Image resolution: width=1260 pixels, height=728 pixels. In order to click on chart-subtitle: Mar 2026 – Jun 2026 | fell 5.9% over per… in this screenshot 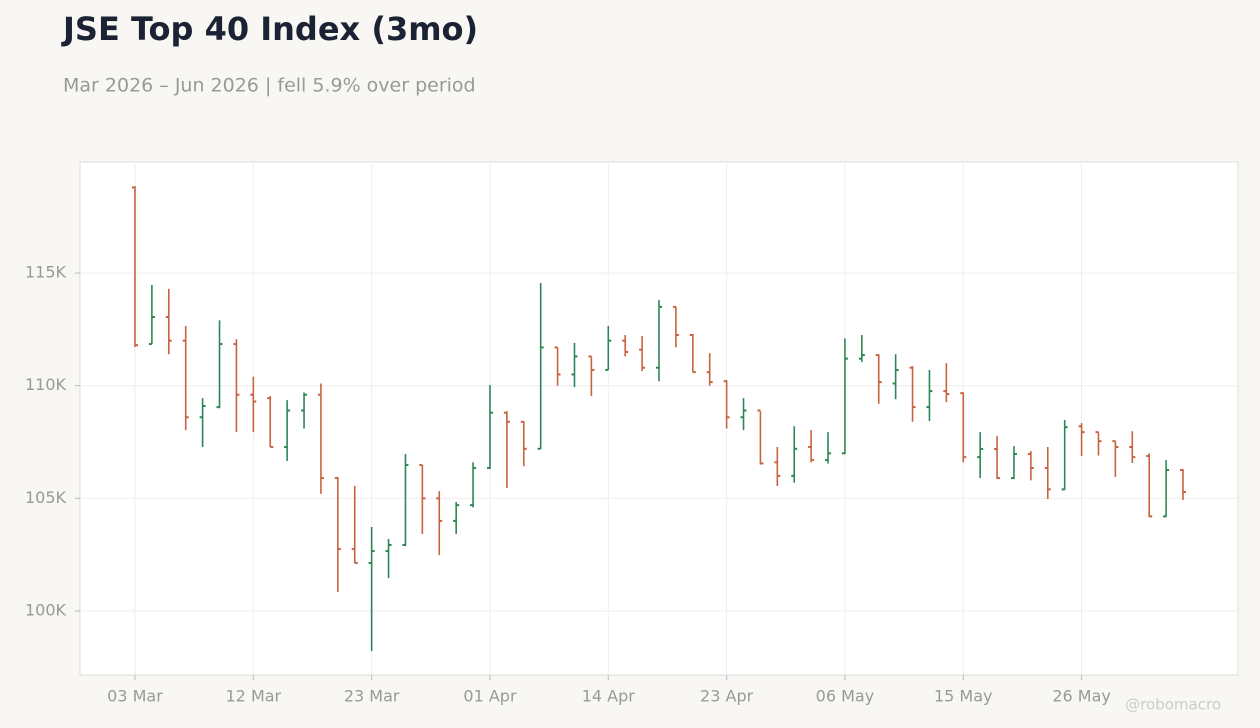, I will do `click(269, 86)`.